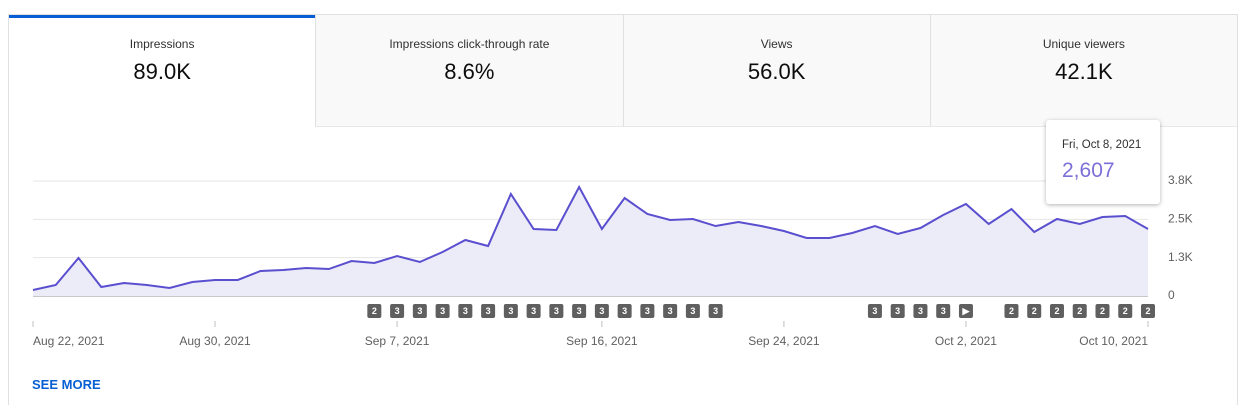 Image resolution: width=1245 pixels, height=405 pixels. Describe the element at coordinates (162, 44) in the screenshot. I see `tab-label: Impressions` at that location.